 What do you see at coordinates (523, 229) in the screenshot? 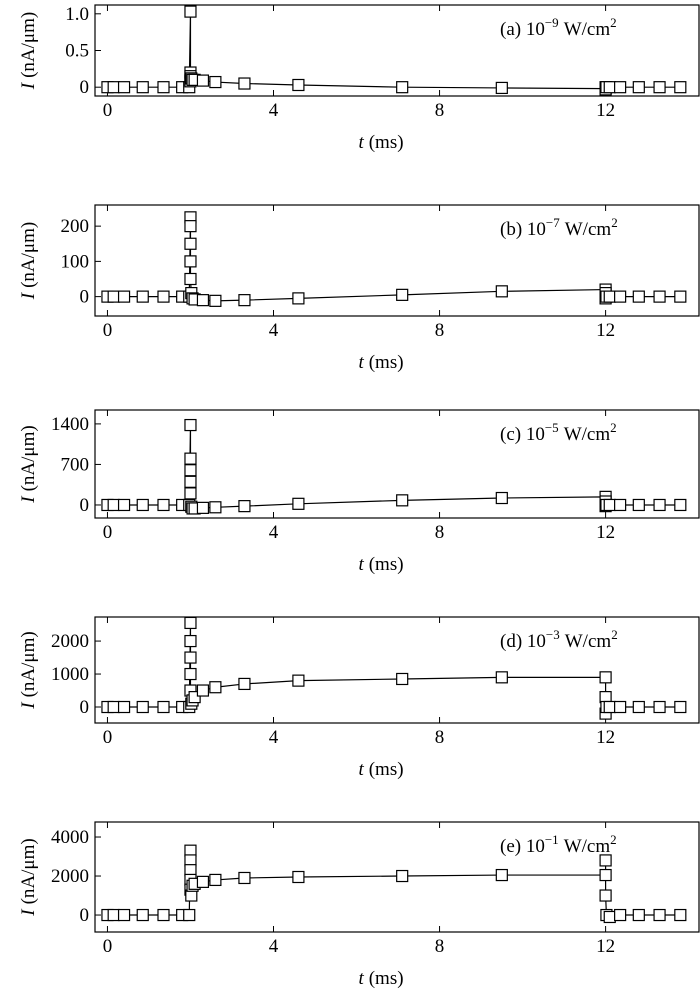
I see `annotation-text: (b) 10` at bounding box center [523, 229].